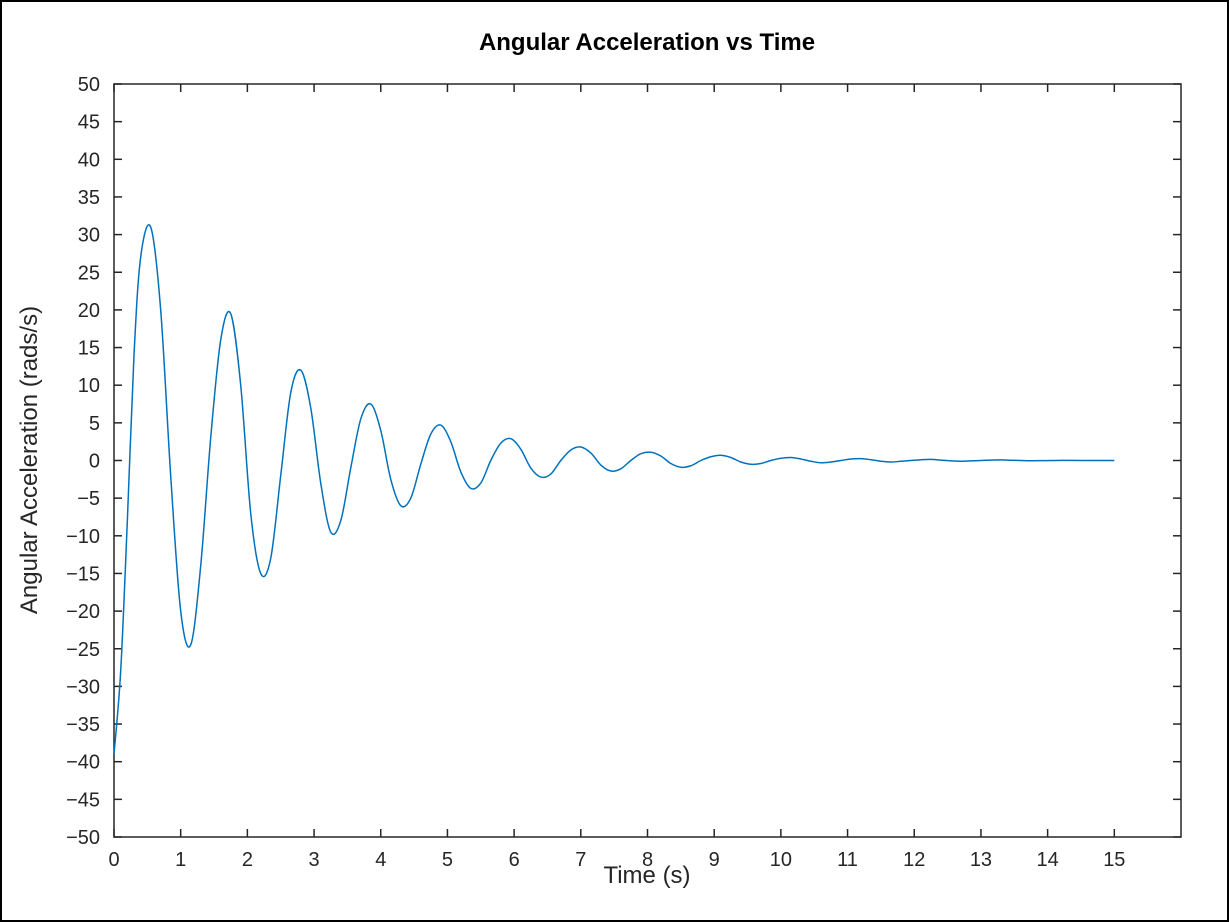  Describe the element at coordinates (89, 160) in the screenshot. I see `y-tick-label: 40` at that location.